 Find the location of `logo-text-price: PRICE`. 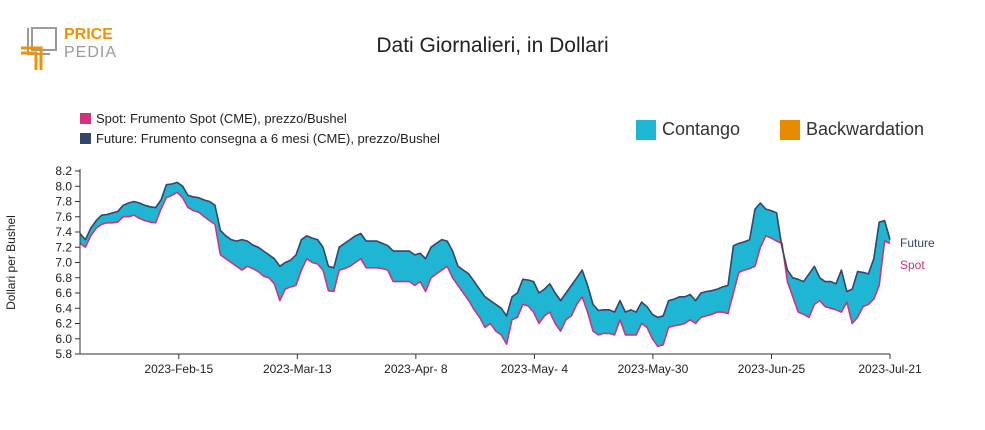

logo-text-price: PRICE is located at coordinates (88, 34).